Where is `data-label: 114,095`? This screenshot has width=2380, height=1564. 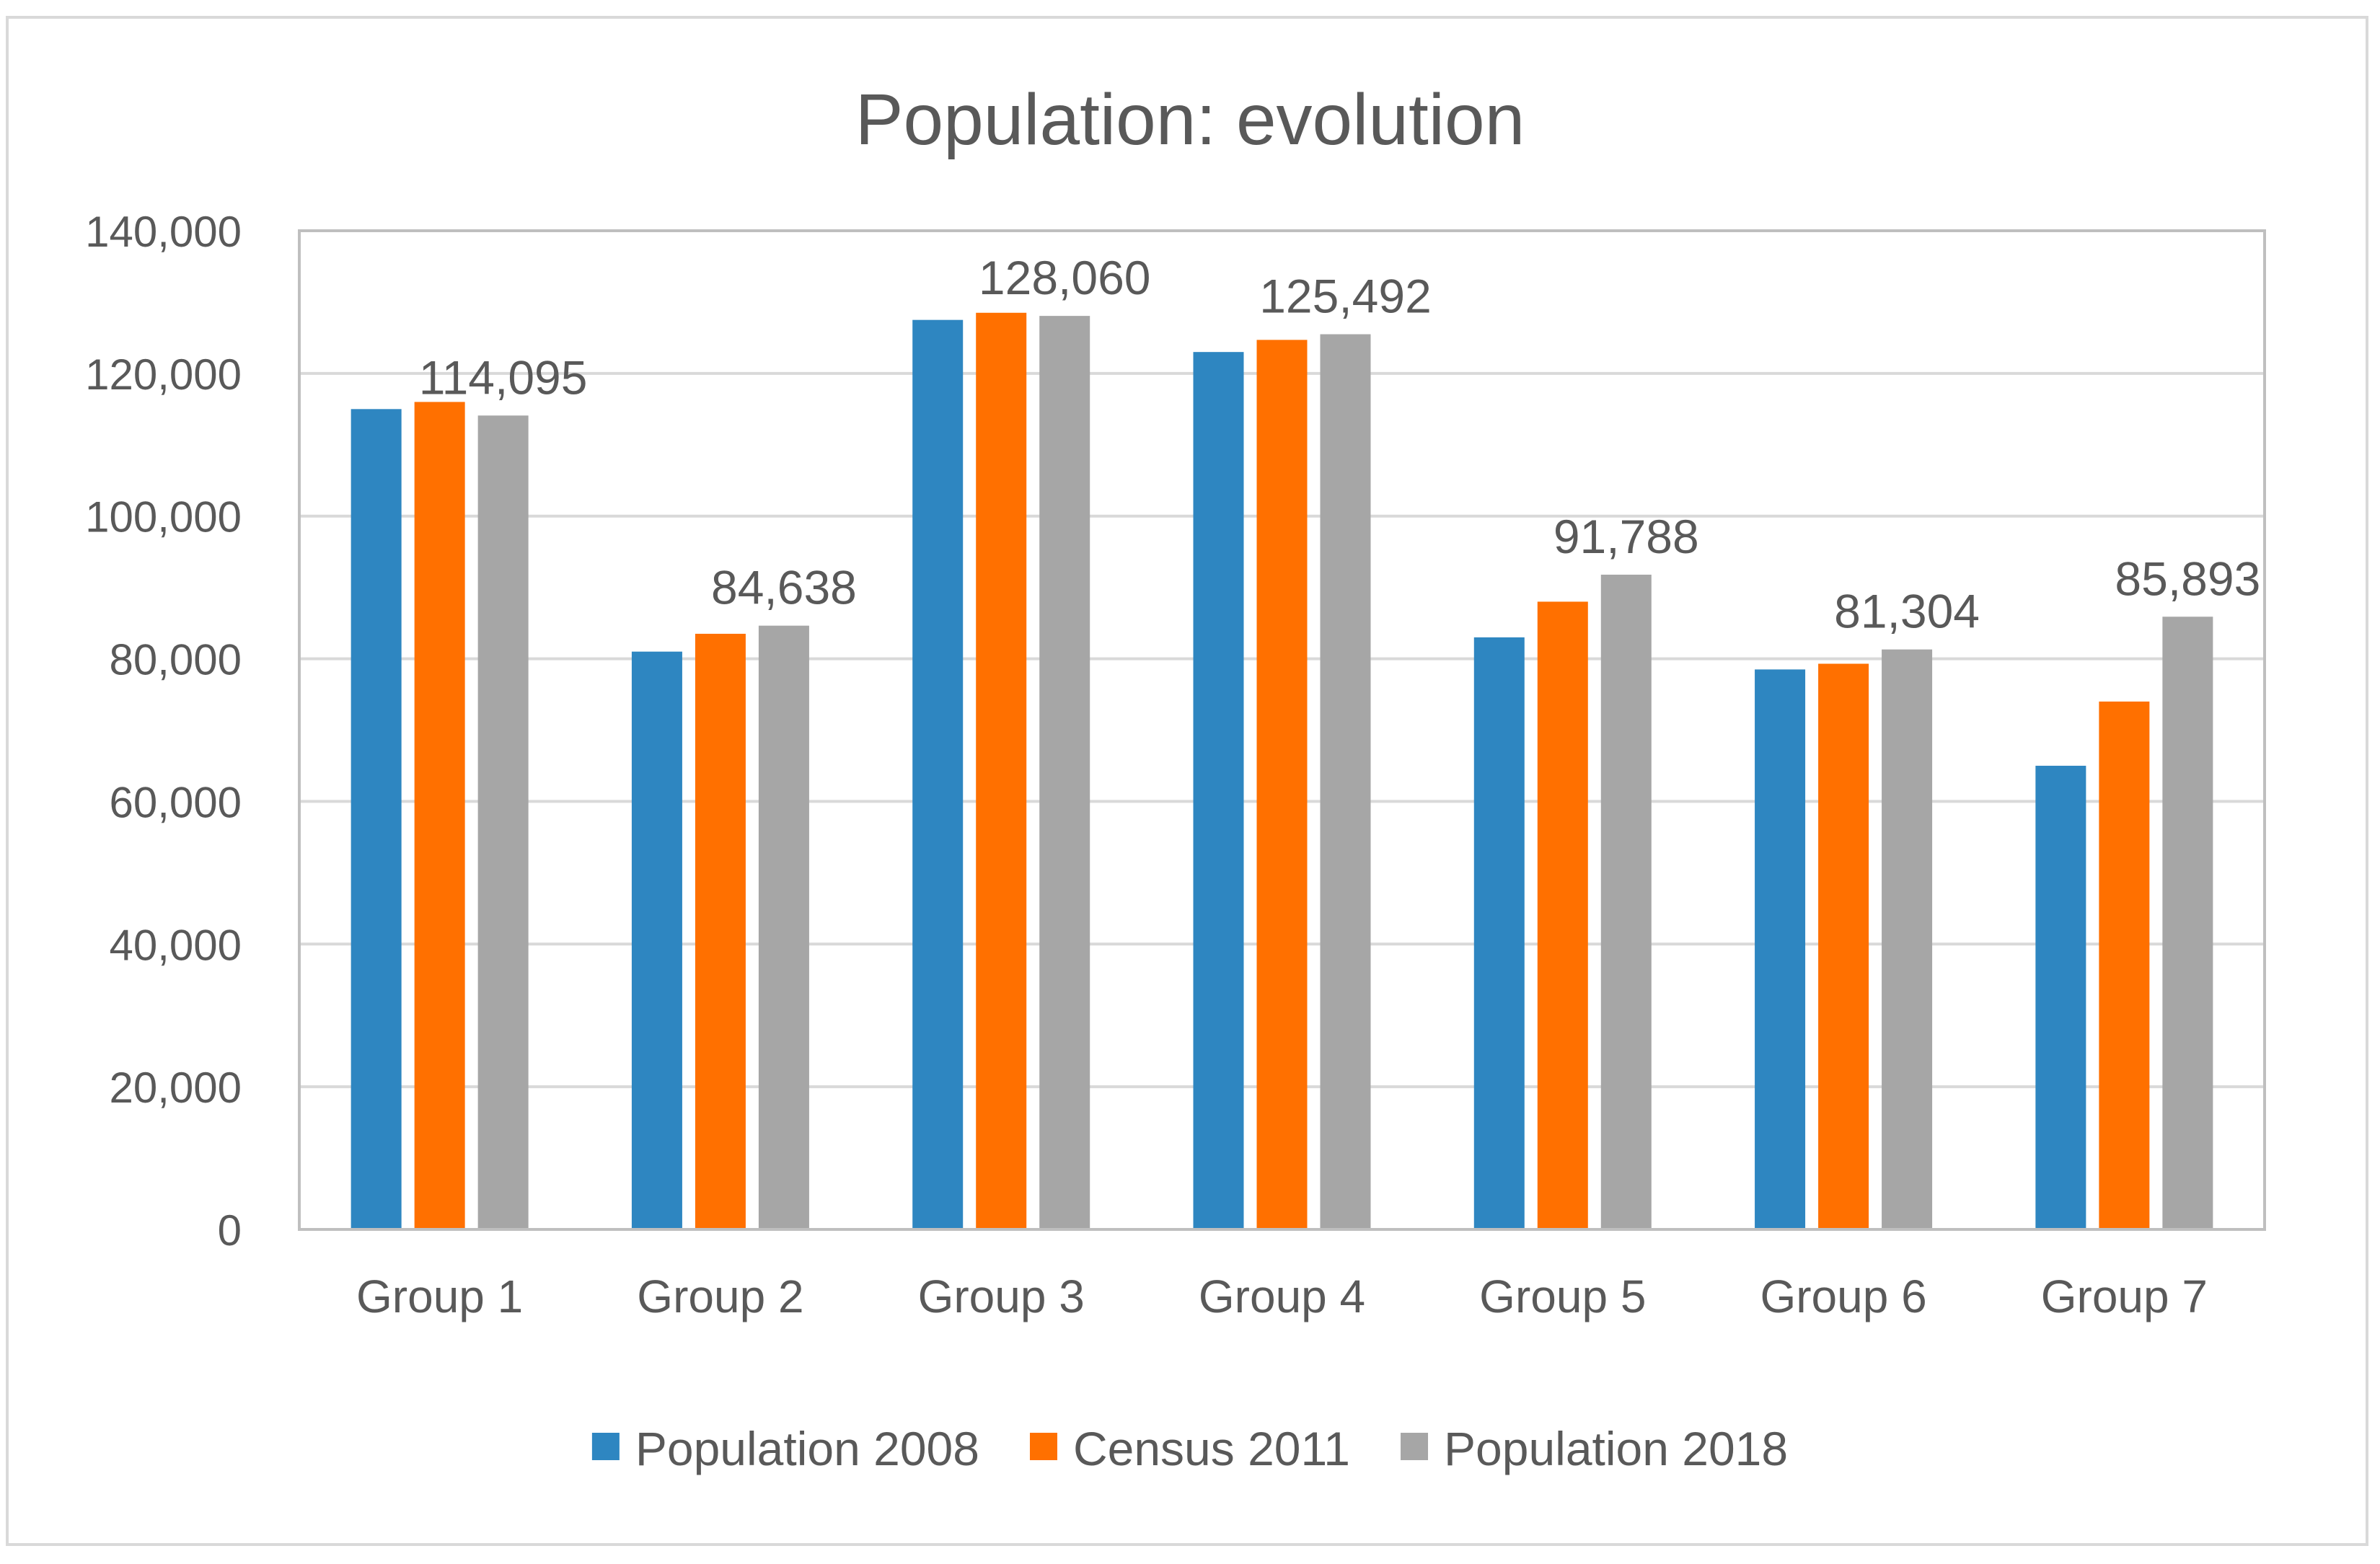
data-label: 114,095 is located at coordinates (503, 377).